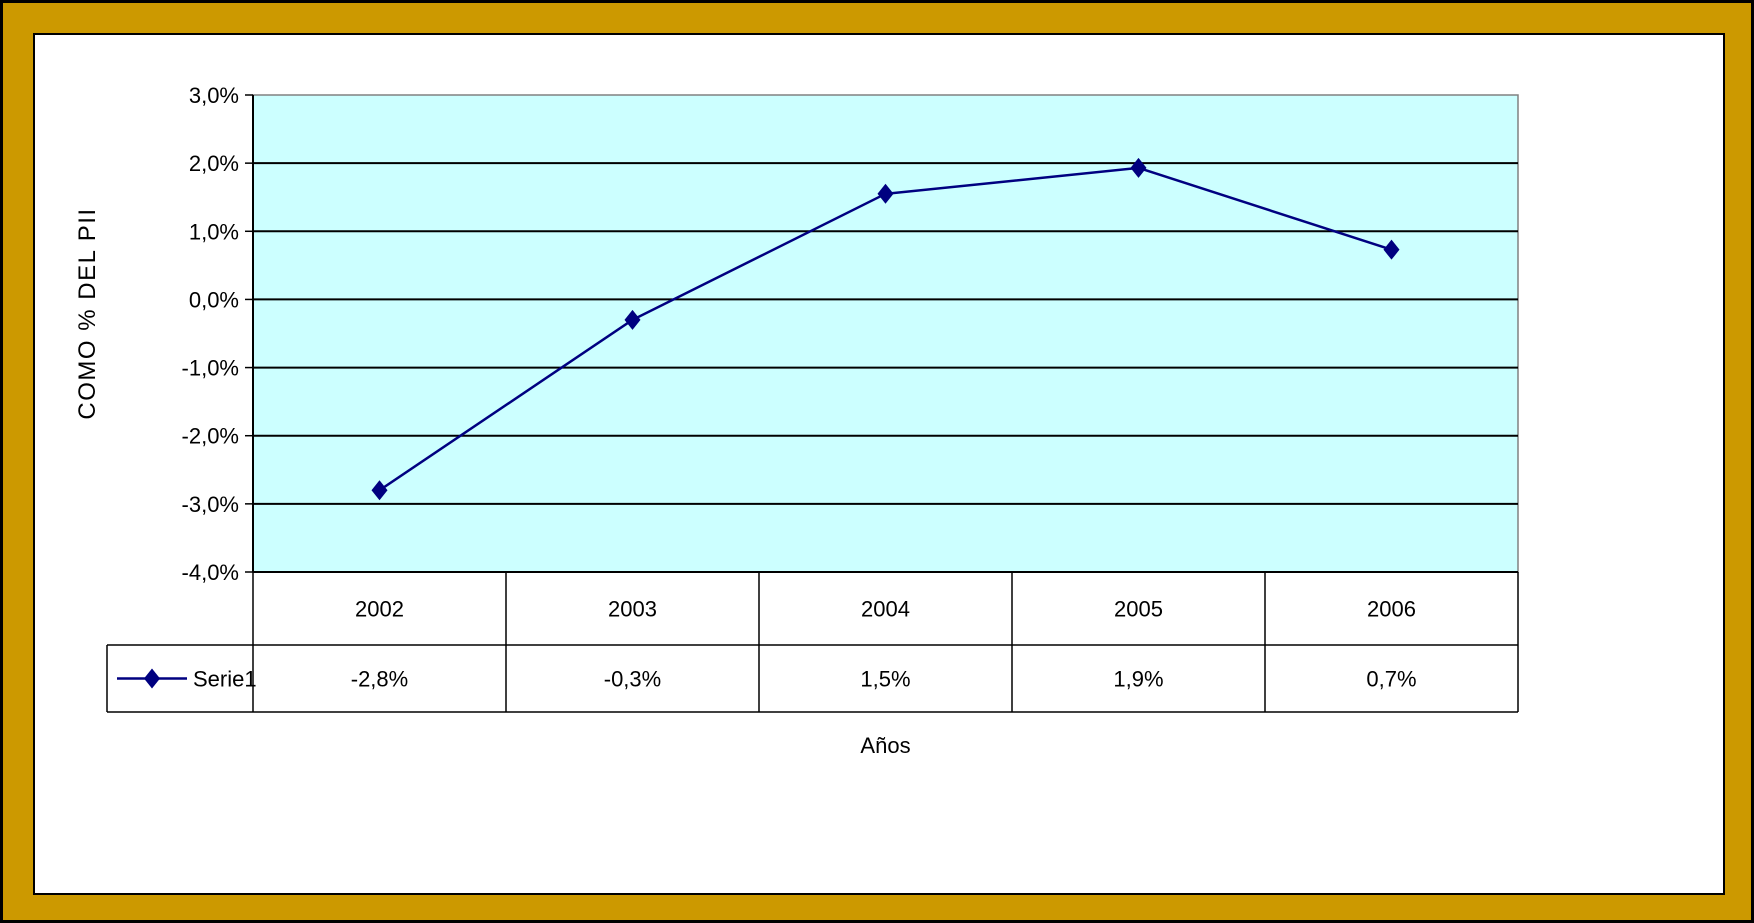  What do you see at coordinates (214, 95) in the screenshot?
I see `y-tick-label: 3,0%` at bounding box center [214, 95].